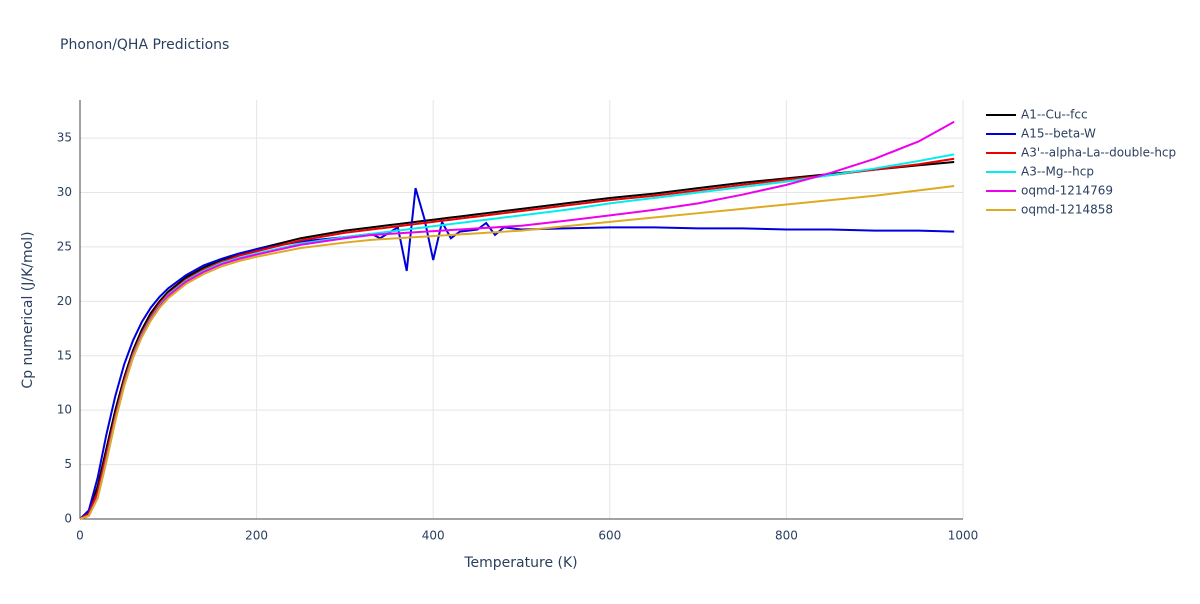 The height and width of the screenshot is (604, 1200). Describe the element at coordinates (28, 309) in the screenshot. I see `y-axis-label: Cp numerical (J/K/mol)` at that location.